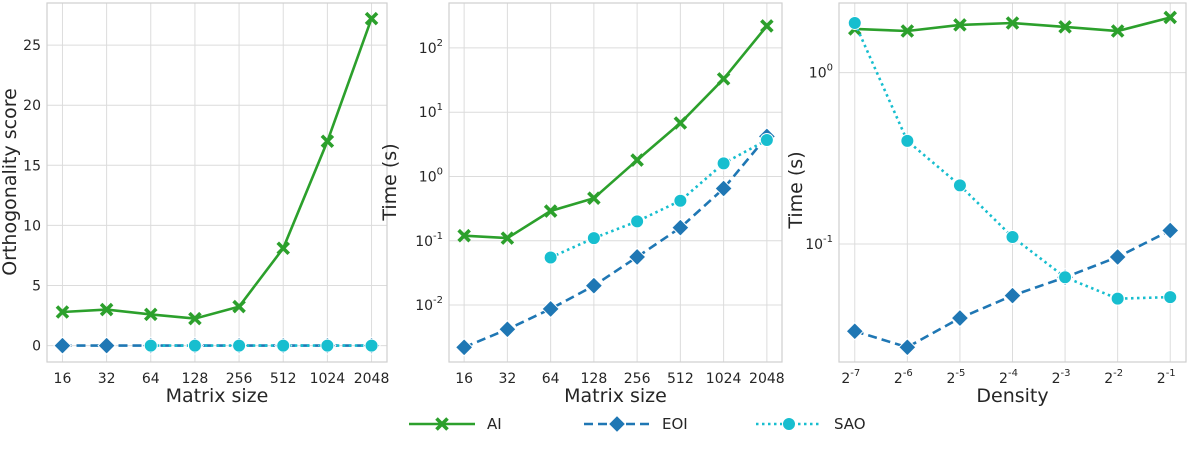 The height and width of the screenshot is (449, 1196). I want to click on y-tick-exponent: 1, so click(440, 107).